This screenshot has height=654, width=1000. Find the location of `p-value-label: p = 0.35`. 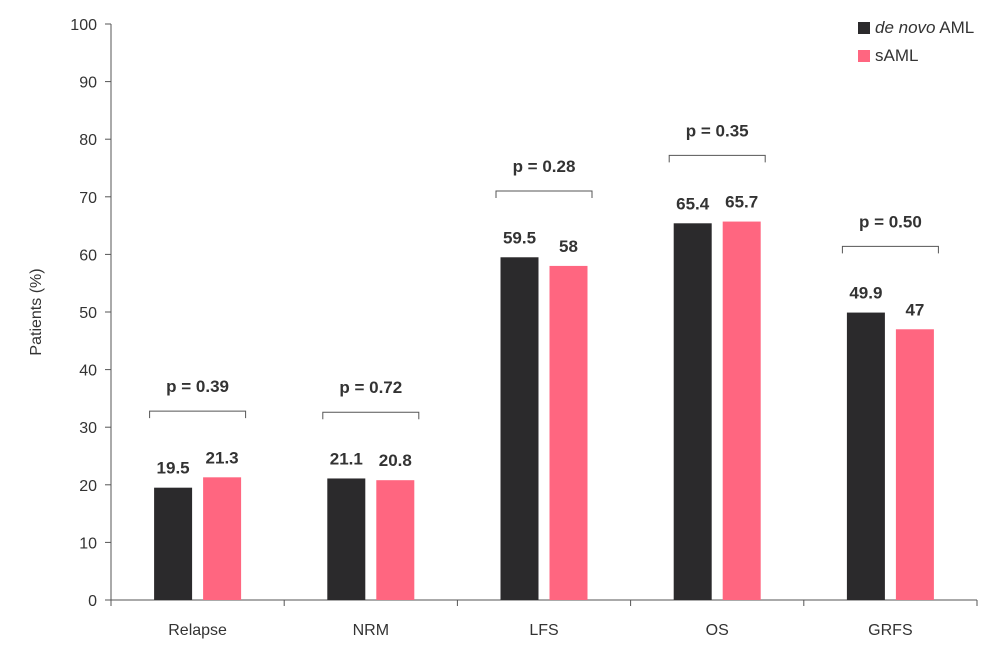

p-value-label: p = 0.35 is located at coordinates (717, 130).